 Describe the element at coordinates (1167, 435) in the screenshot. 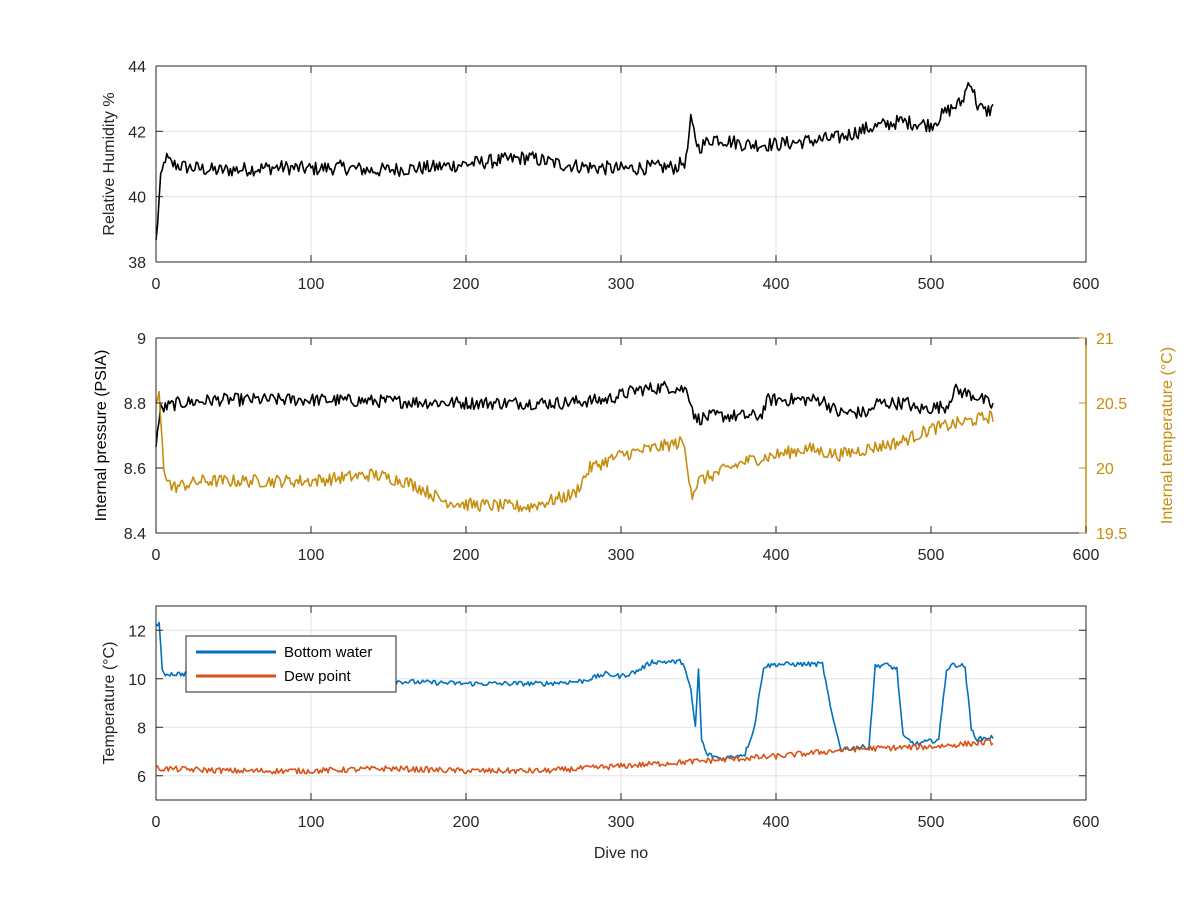

I see `internal-temperature-y-label: Internal temperature (°C)` at that location.